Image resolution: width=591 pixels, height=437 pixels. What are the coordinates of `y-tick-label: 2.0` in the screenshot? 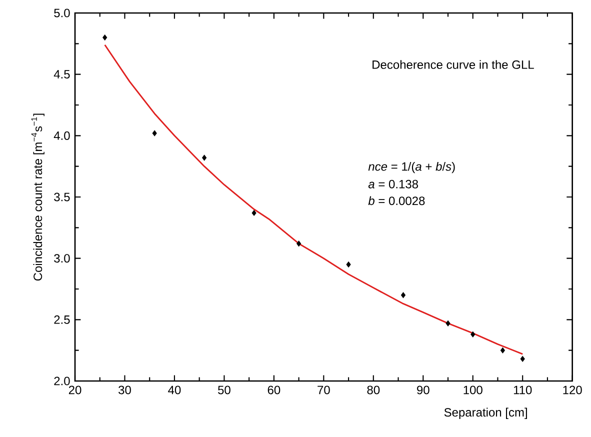 It's located at (62, 381).